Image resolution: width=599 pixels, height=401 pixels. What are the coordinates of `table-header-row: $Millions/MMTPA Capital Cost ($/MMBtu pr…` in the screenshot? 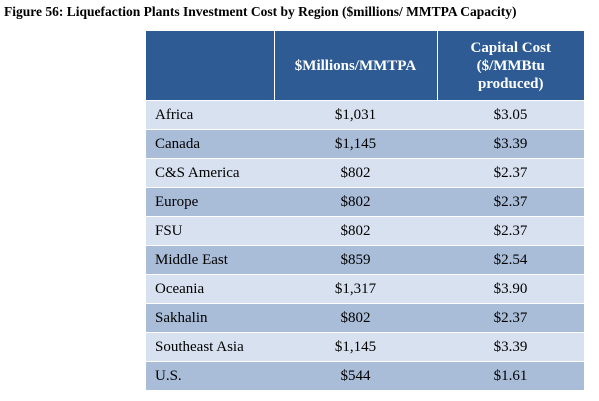 It's located at (365, 66).